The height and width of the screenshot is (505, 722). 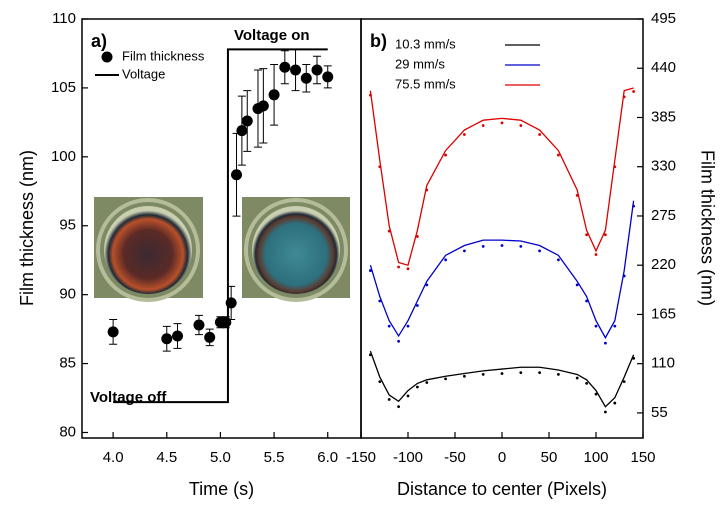 What do you see at coordinates (274, 457) in the screenshot?
I see `x-tick-label: 5.5` at bounding box center [274, 457].